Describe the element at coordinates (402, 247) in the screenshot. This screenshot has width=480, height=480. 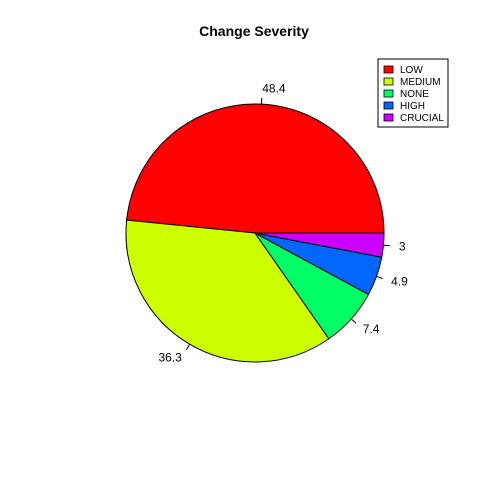
I see `slice-label-crucial: 3` at that location.